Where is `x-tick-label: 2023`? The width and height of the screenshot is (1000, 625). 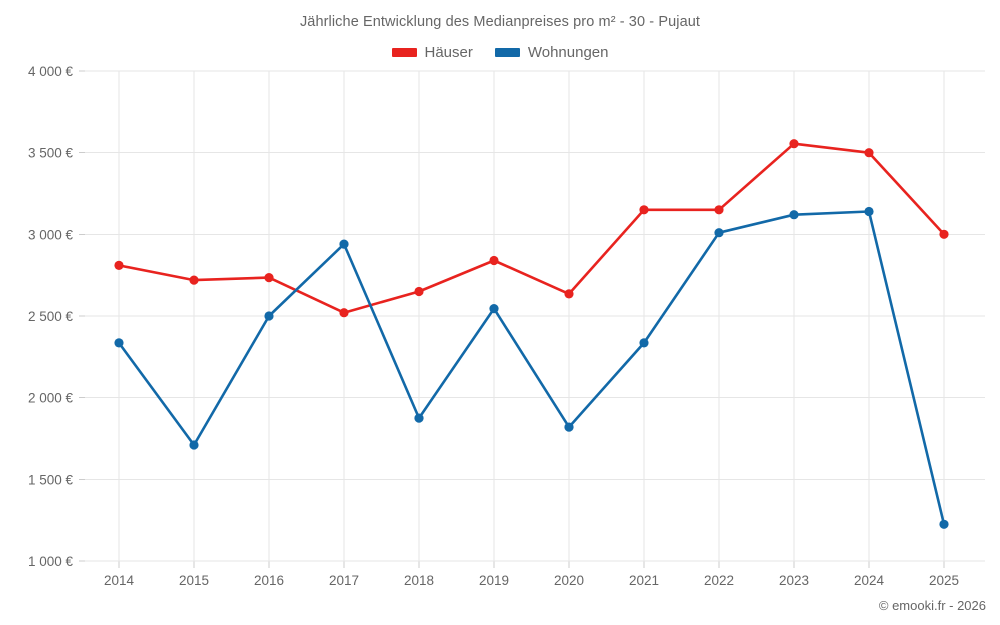 x-tick-label: 2023 is located at coordinates (794, 580).